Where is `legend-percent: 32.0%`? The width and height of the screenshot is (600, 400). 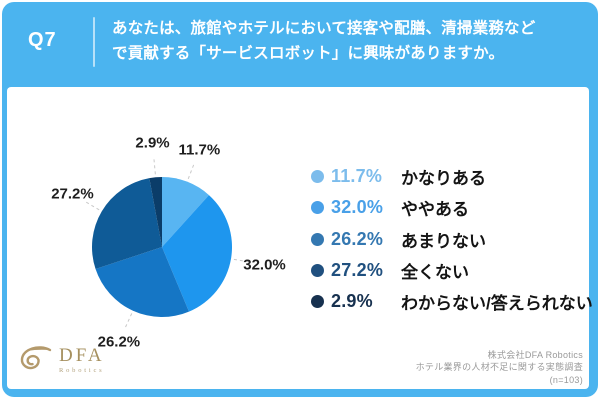 legend-percent: 32.0% is located at coordinates (357, 207).